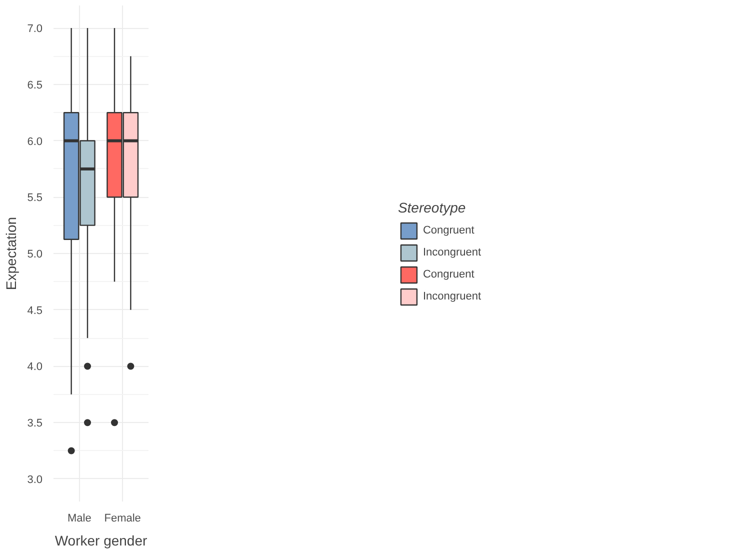  I want to click on y-tick-label: 5.0, so click(35, 254).